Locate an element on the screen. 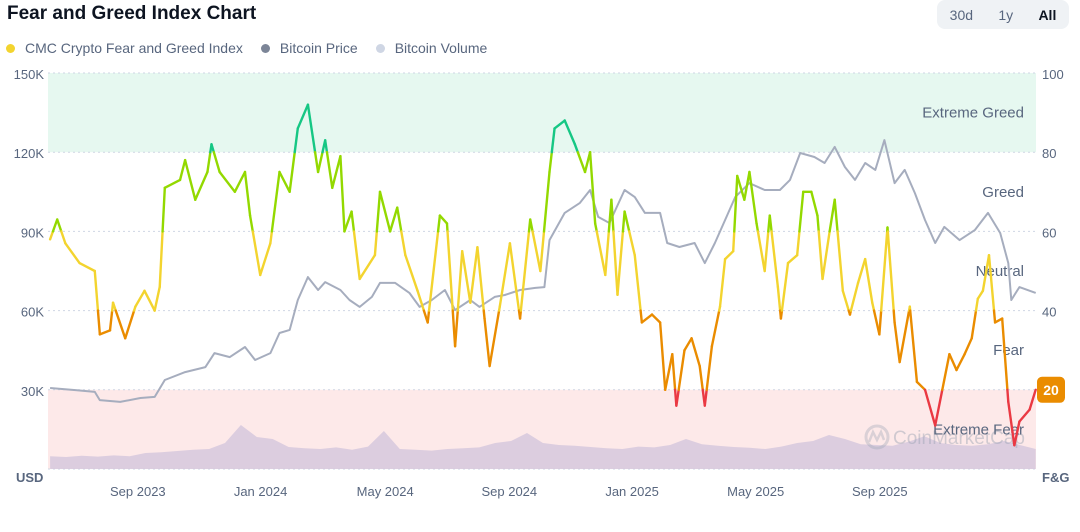 The width and height of the screenshot is (1080, 532). legend-item-fear-greed: CMC Crypto Fear and Greed Index is located at coordinates (124, 48).